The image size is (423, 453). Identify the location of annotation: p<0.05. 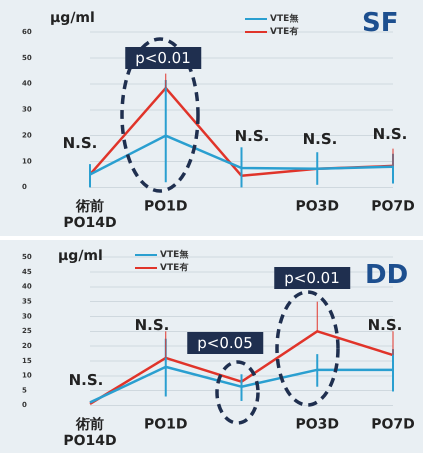
(225, 343).